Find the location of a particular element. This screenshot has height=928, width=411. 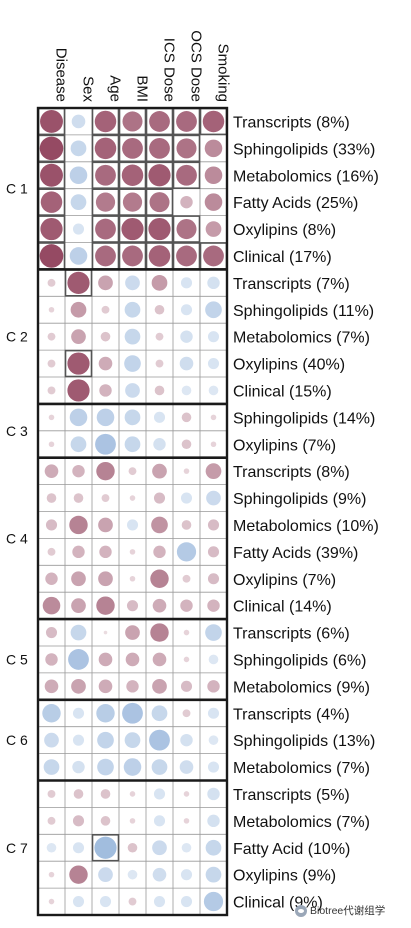

wechat-icon is located at coordinates (301, 910).